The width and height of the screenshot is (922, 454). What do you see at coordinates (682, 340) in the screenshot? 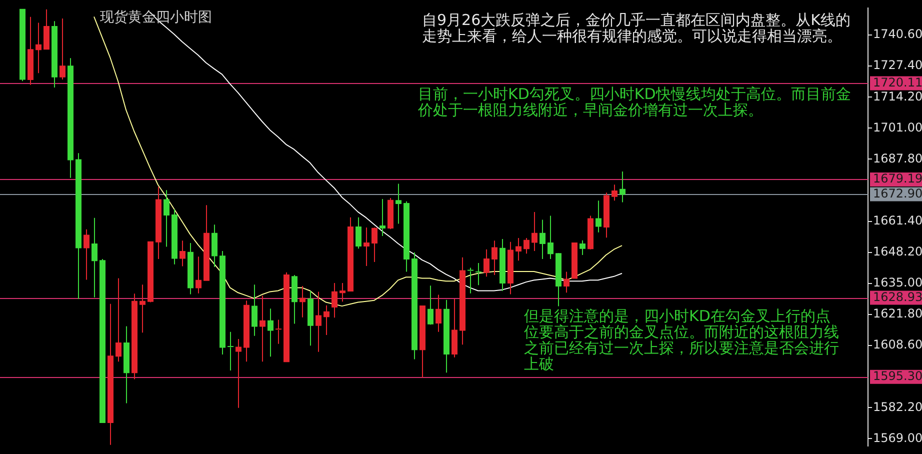
I see `annotation: 但是得注意的是，四小时KD在勾金叉上行的点位要高于之前的金叉点位。而附近的这根阻力线之前已经有过一次上探，所以要注意是否会进行上破` at bounding box center [682, 340].